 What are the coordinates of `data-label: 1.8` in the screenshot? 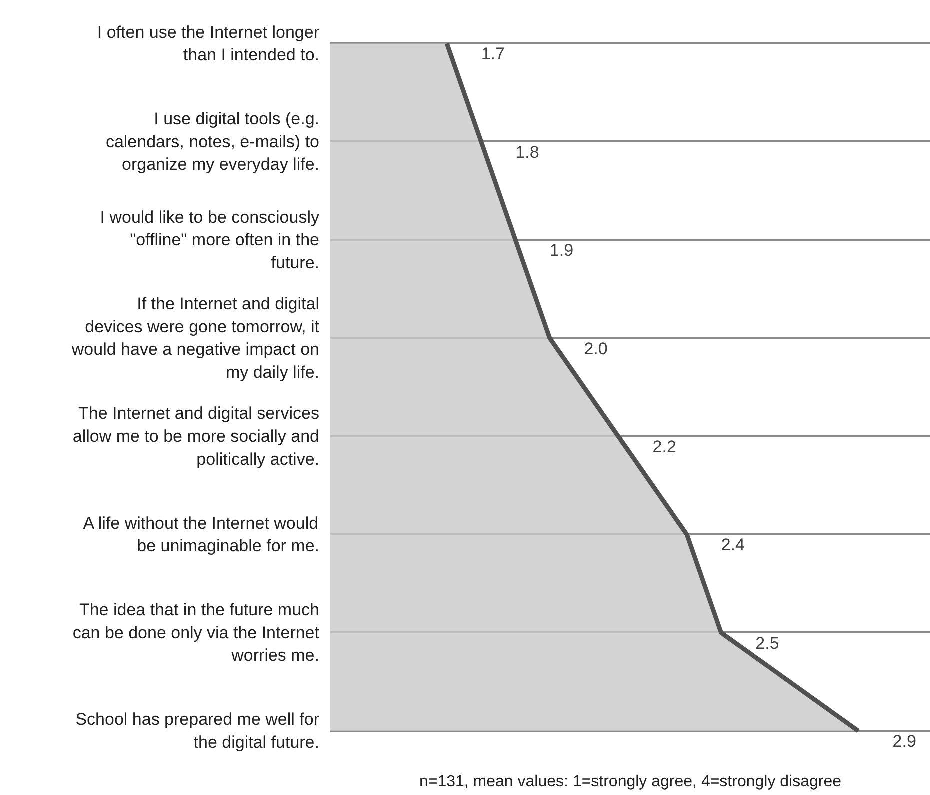 It's located at (528, 152).